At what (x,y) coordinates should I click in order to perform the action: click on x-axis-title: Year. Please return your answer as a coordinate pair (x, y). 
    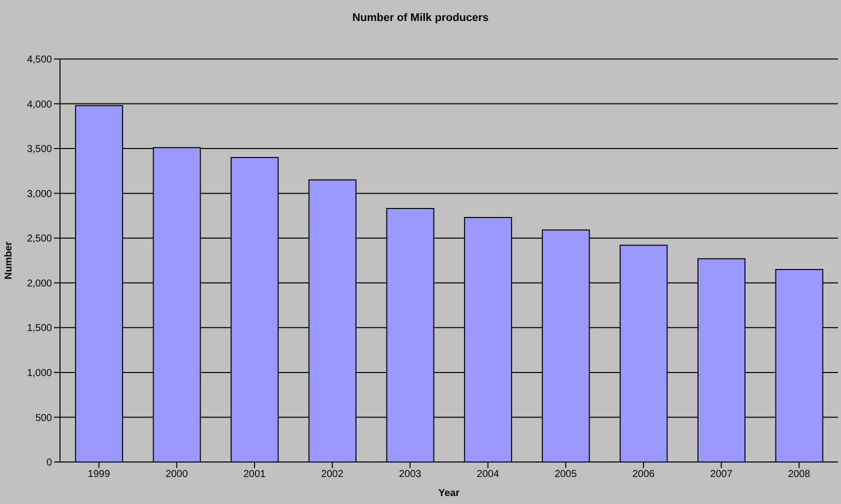
    Looking at the image, I should click on (449, 493).